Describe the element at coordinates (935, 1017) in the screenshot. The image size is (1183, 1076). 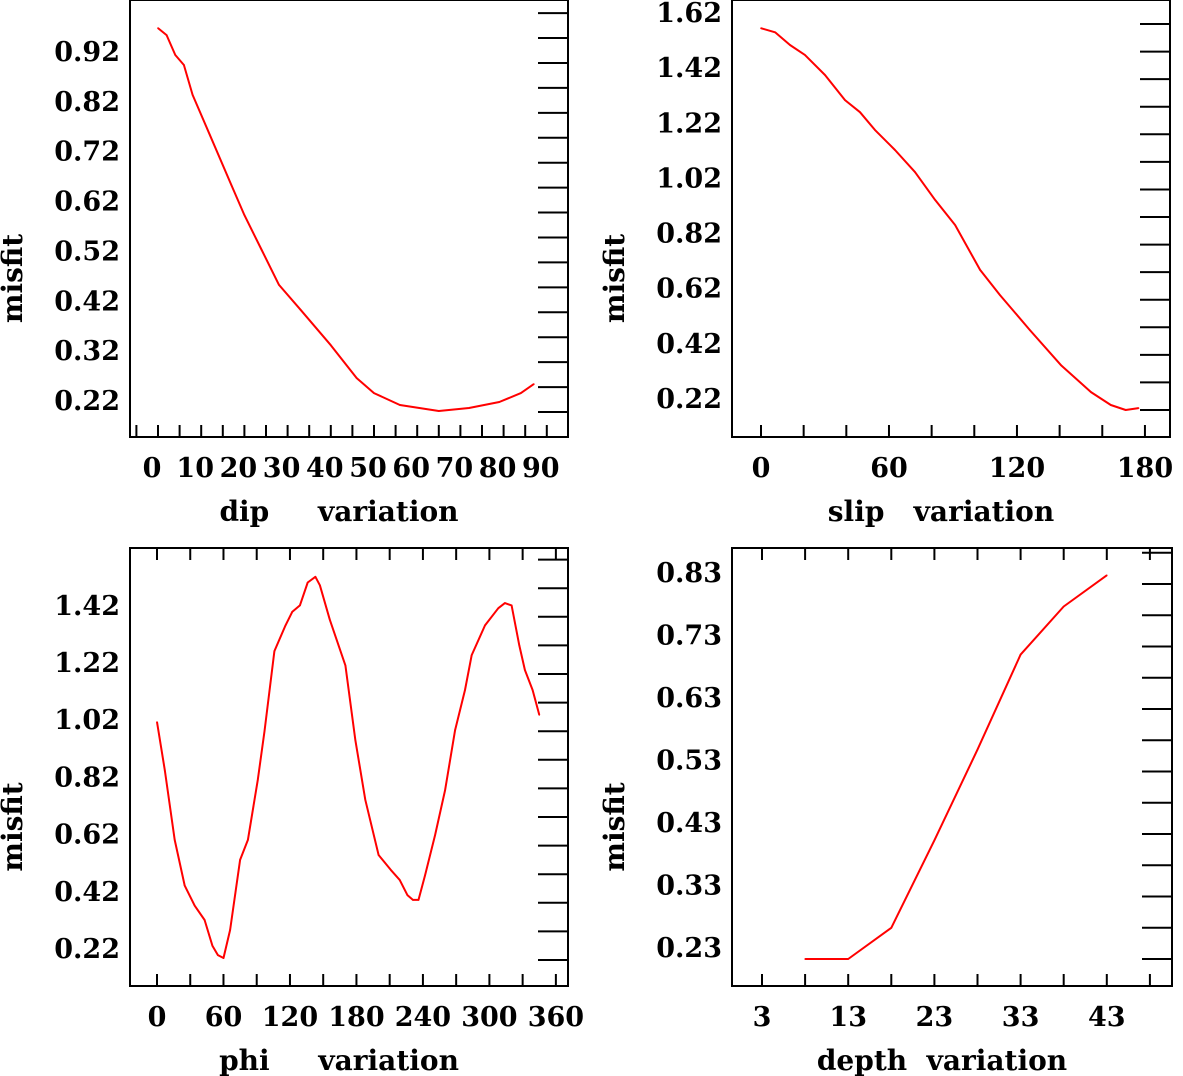
I see `x-tick-label: 23` at that location.